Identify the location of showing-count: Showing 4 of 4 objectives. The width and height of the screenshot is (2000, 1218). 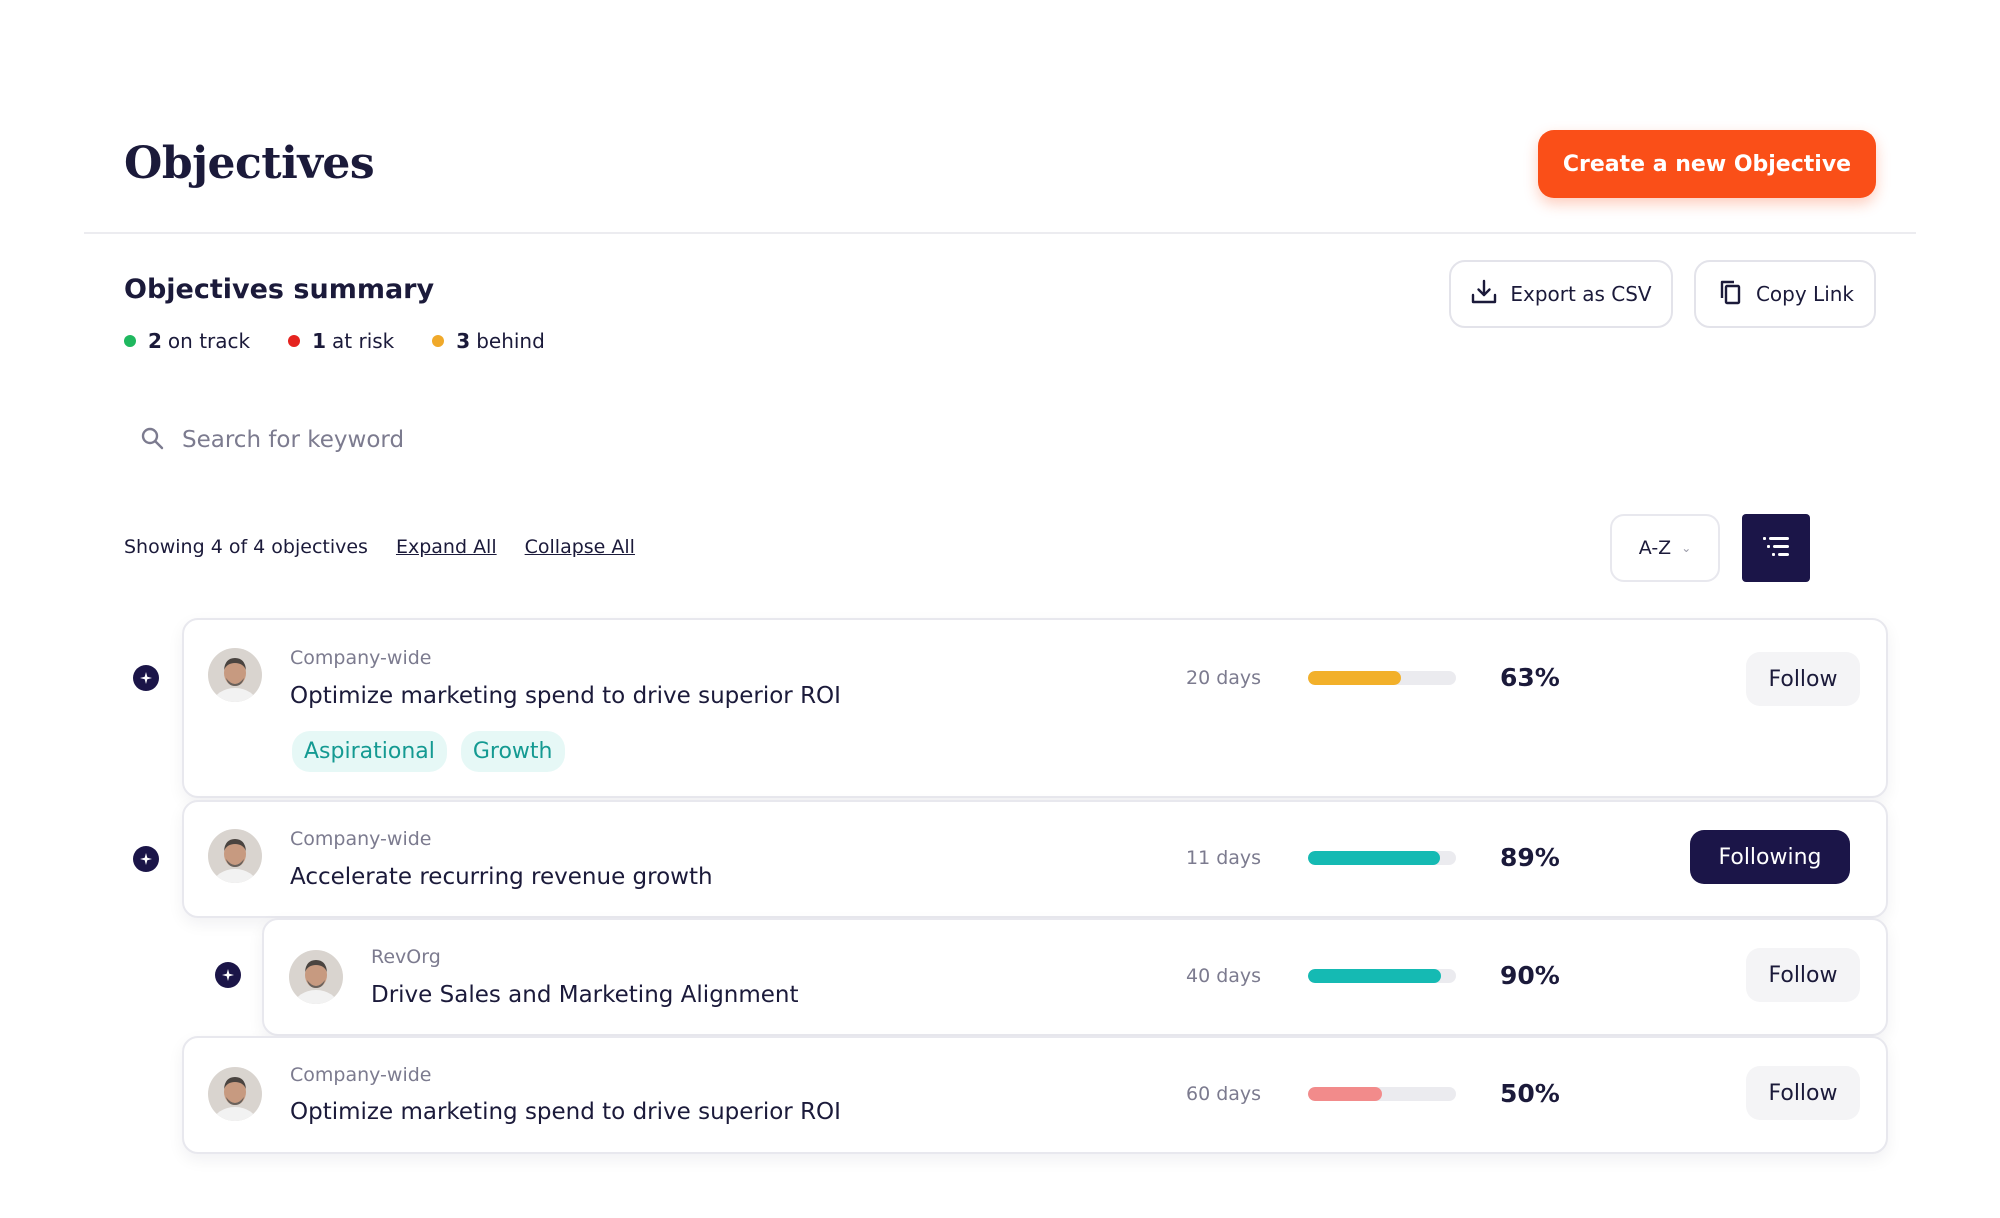
(246, 547).